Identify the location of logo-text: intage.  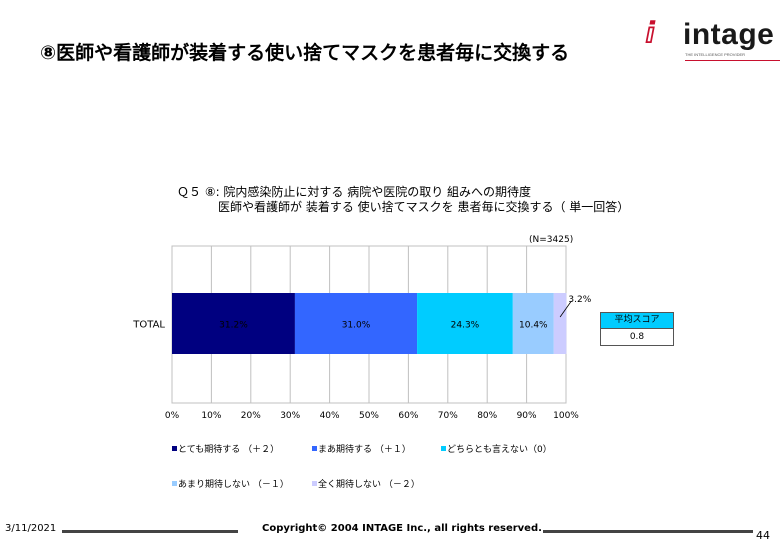
(729, 34).